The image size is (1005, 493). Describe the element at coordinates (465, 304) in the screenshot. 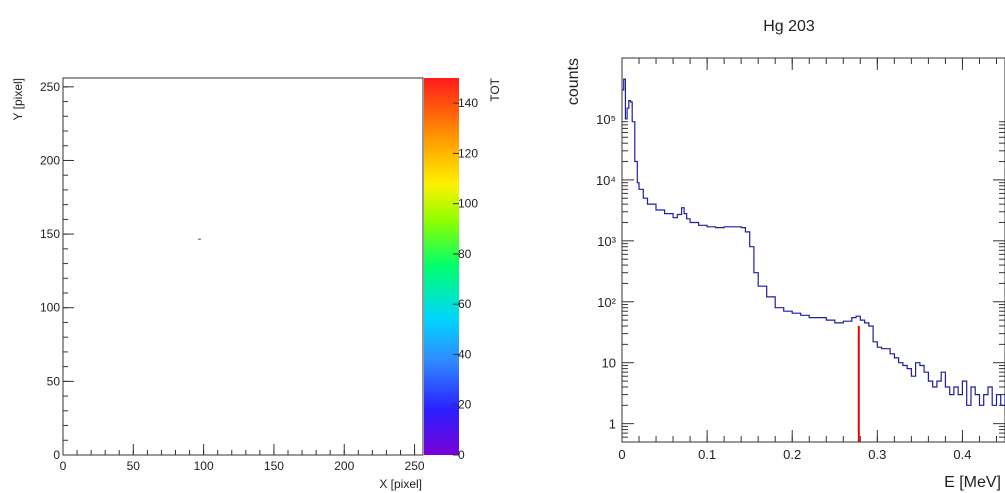

I see `colorbar-tick-label: 60` at that location.